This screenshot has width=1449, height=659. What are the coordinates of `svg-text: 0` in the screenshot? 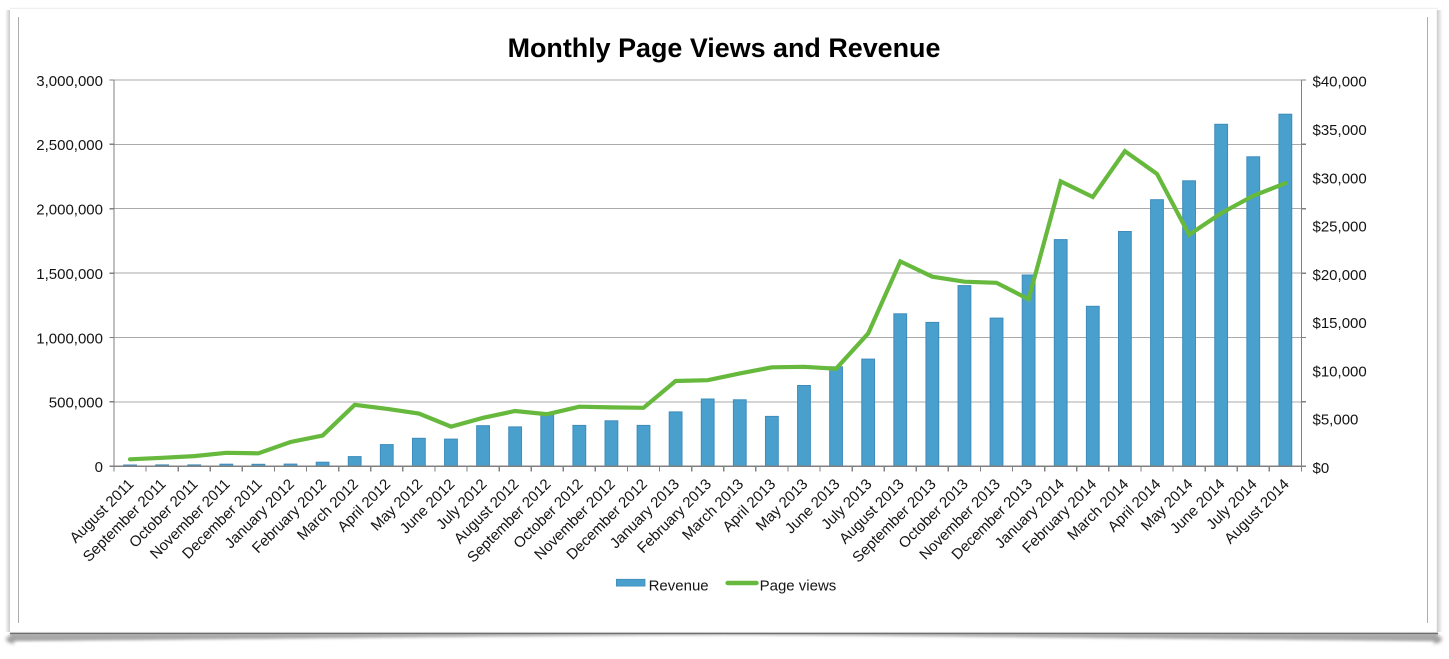 It's located at (99, 467).